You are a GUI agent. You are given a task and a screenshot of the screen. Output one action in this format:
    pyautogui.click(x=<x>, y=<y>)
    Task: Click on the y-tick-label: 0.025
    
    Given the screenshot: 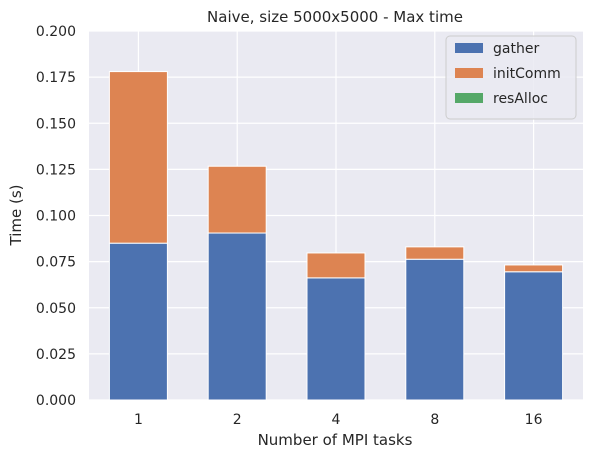 What is the action you would take?
    pyautogui.click(x=56, y=355)
    